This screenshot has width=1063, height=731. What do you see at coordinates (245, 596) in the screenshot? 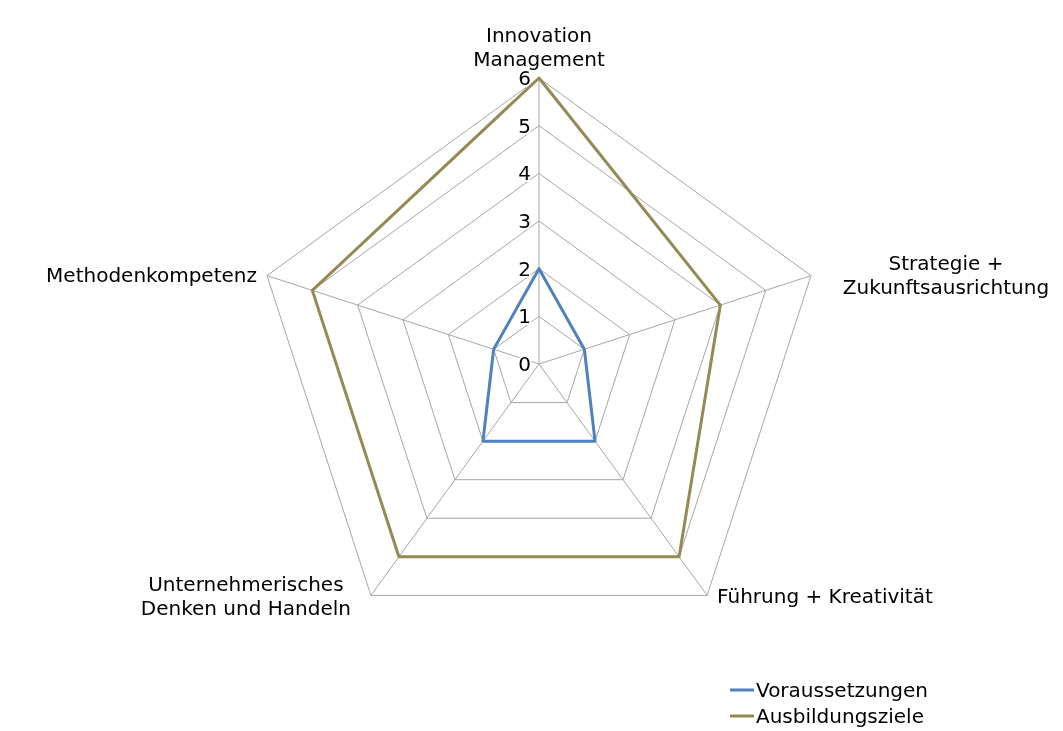
I see `spoke-label: Unternehmerisches Denken und Handeln` at bounding box center [245, 596].